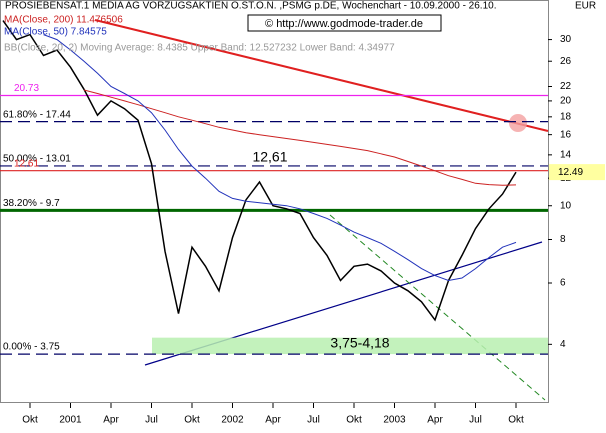 This screenshot has width=606, height=433. Describe the element at coordinates (63, 20) in the screenshot. I see `legend-entry: MA(Close, 200) 11.476506` at that location.